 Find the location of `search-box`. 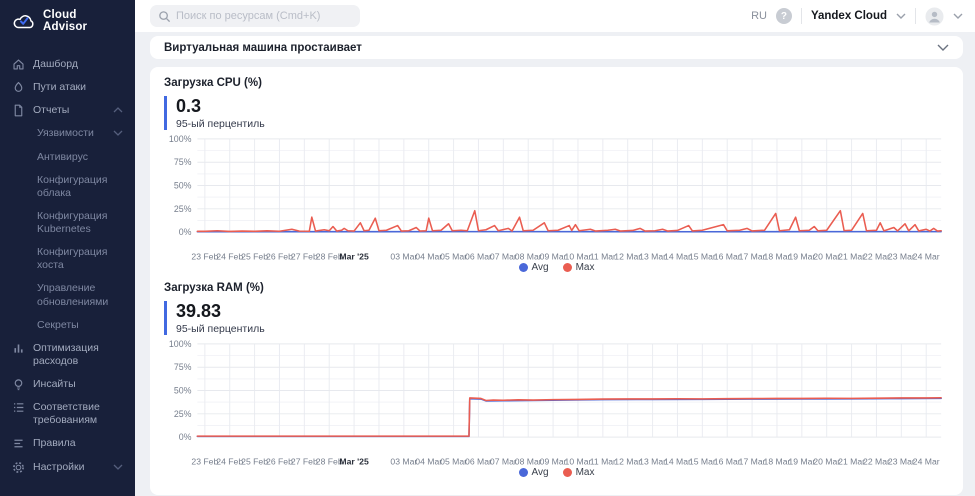

search-box is located at coordinates (255, 16).